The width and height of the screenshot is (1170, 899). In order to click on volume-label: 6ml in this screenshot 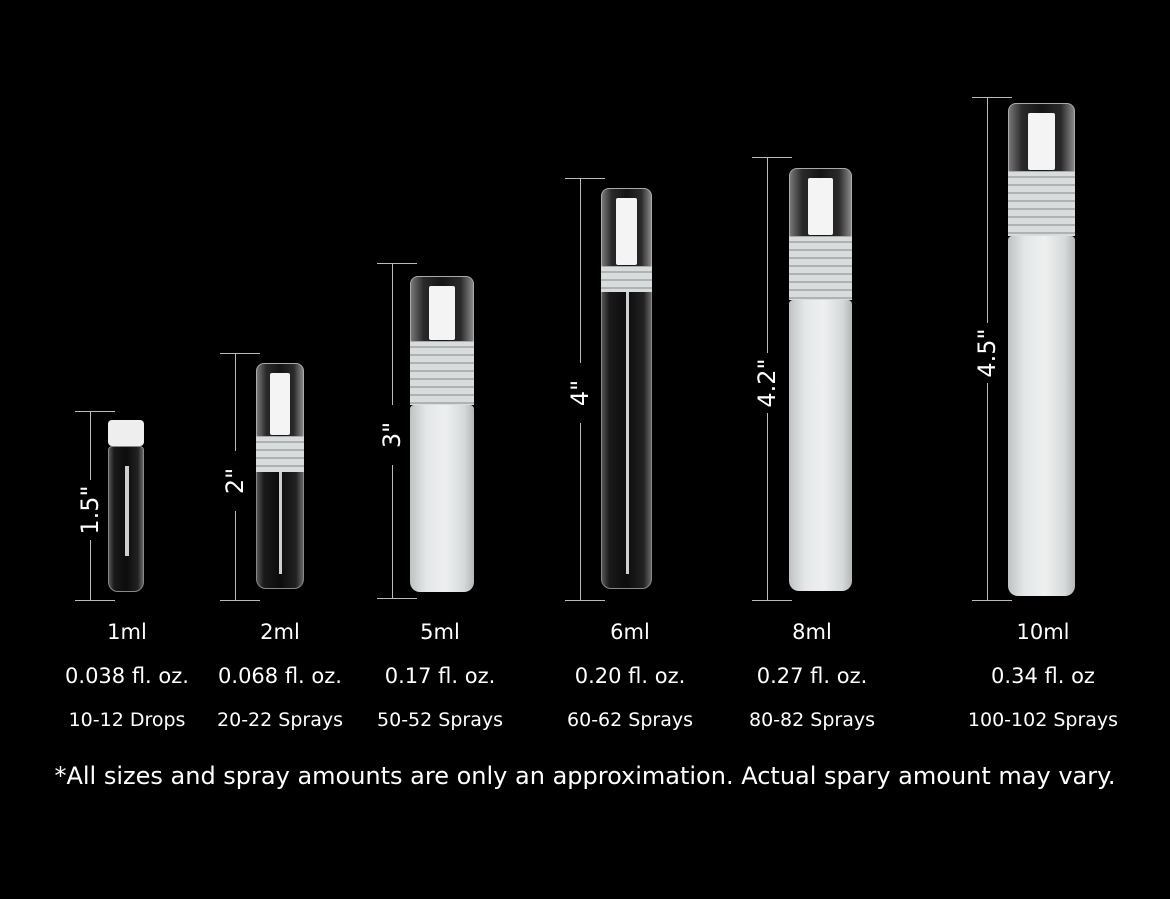, I will do `click(630, 632)`.